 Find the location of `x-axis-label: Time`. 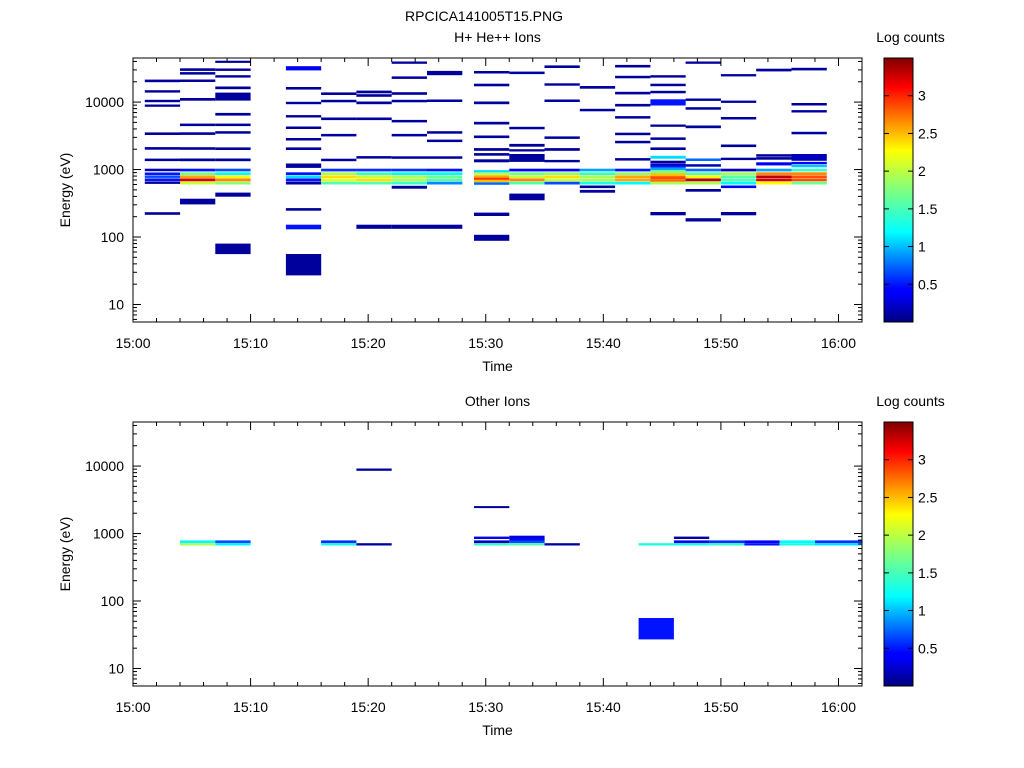

x-axis-label: Time is located at coordinates (497, 730).